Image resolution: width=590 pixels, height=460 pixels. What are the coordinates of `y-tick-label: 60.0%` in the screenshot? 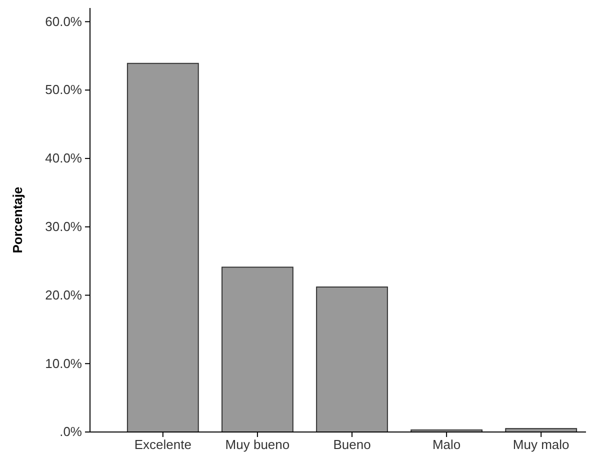 It's located at (63, 21).